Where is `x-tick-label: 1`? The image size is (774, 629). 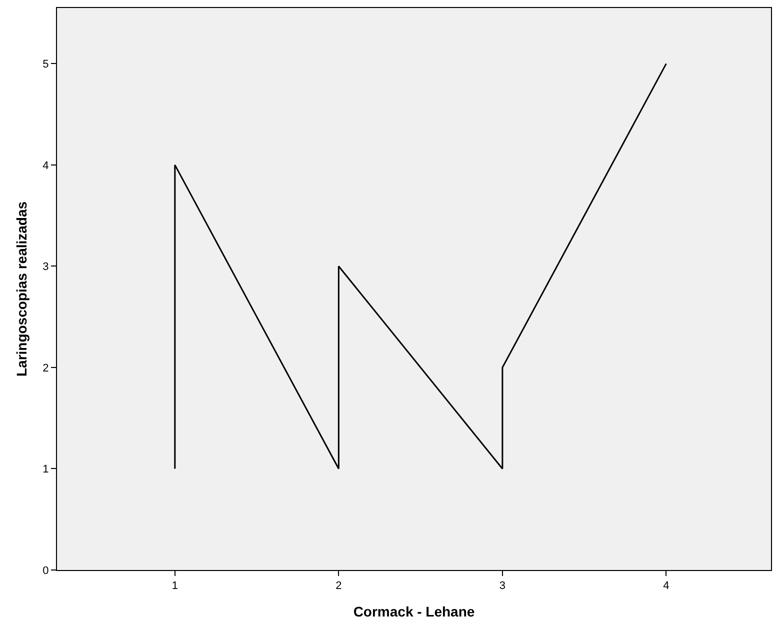
x-tick-label: 1 is located at coordinates (175, 586).